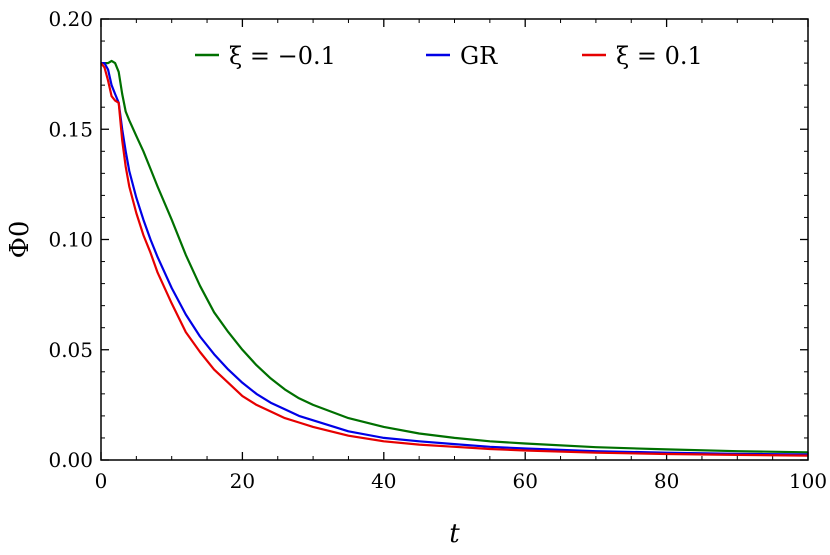 This screenshot has height=555, width=830. What do you see at coordinates (242, 481) in the screenshot?
I see `x-tick-label: 20` at bounding box center [242, 481].